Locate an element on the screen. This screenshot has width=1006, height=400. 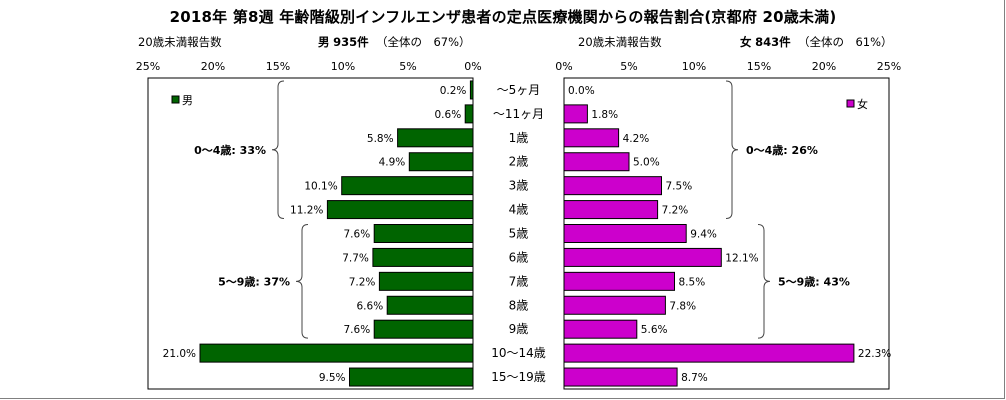
male-legend-swatch is located at coordinates (175, 99).